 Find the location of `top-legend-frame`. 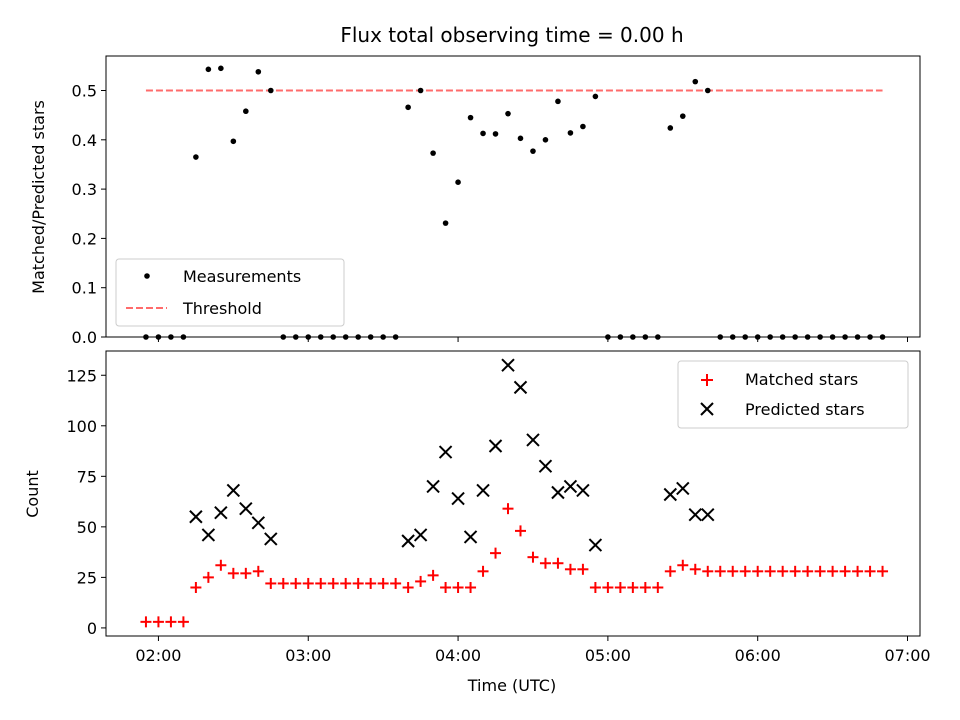

top-legend-frame is located at coordinates (230, 292).